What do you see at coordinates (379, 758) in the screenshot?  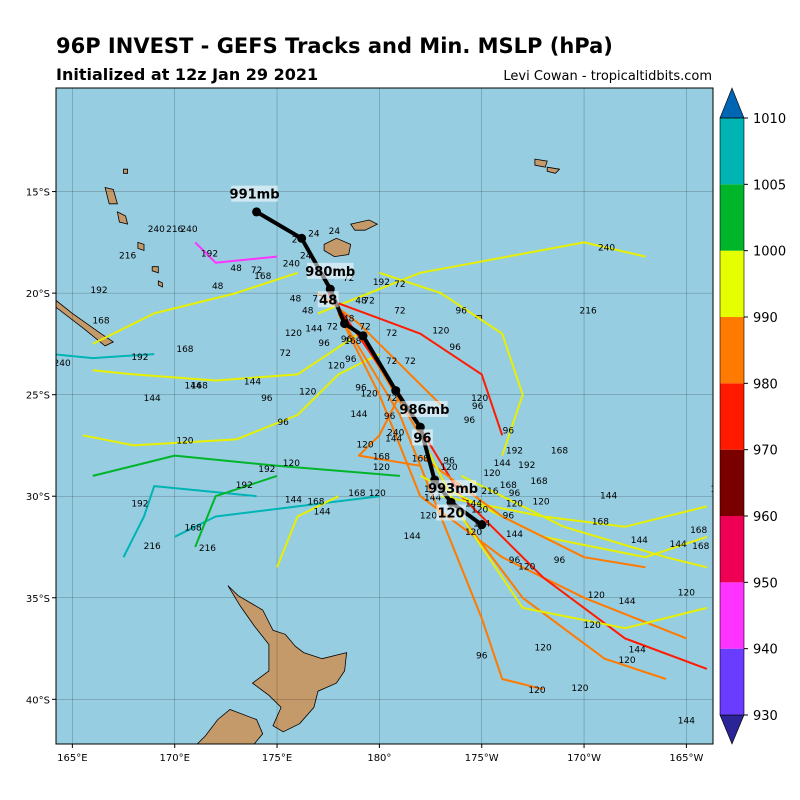 I see `lon-tick-label: 180°` at bounding box center [379, 758].